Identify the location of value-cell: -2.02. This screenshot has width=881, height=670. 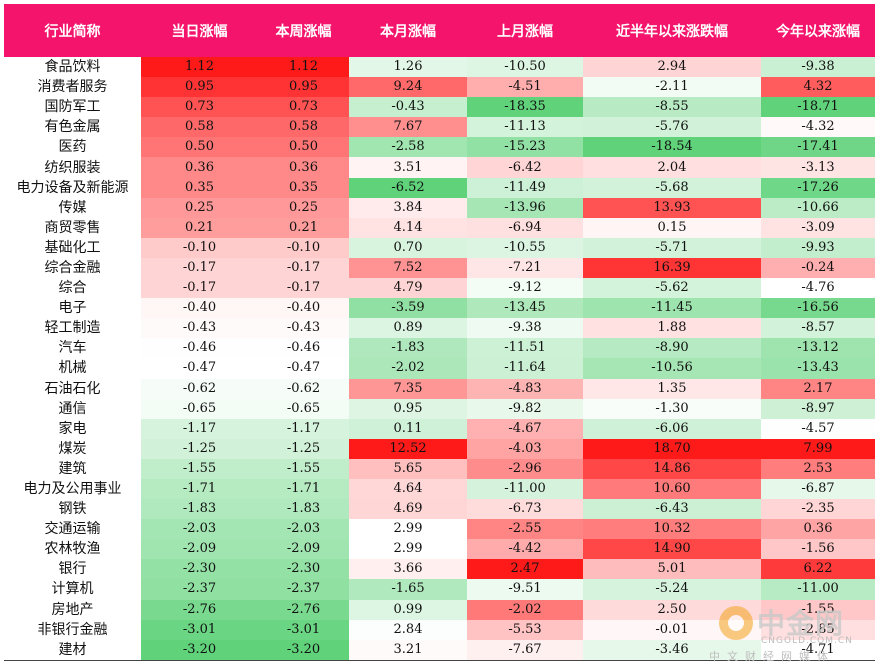
(525, 609).